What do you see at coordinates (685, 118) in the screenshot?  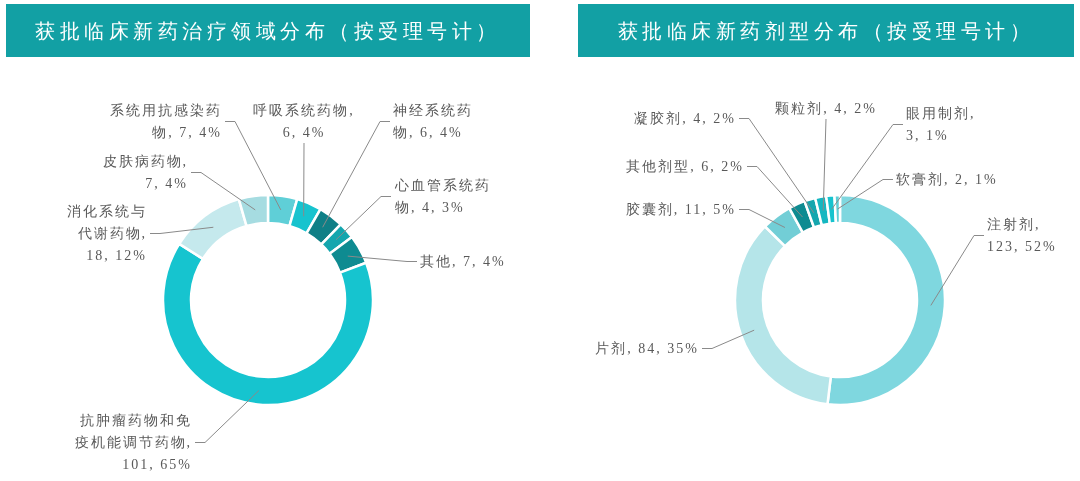 I see `data-label: 凝胶剂, 4, 2%` at bounding box center [685, 118].